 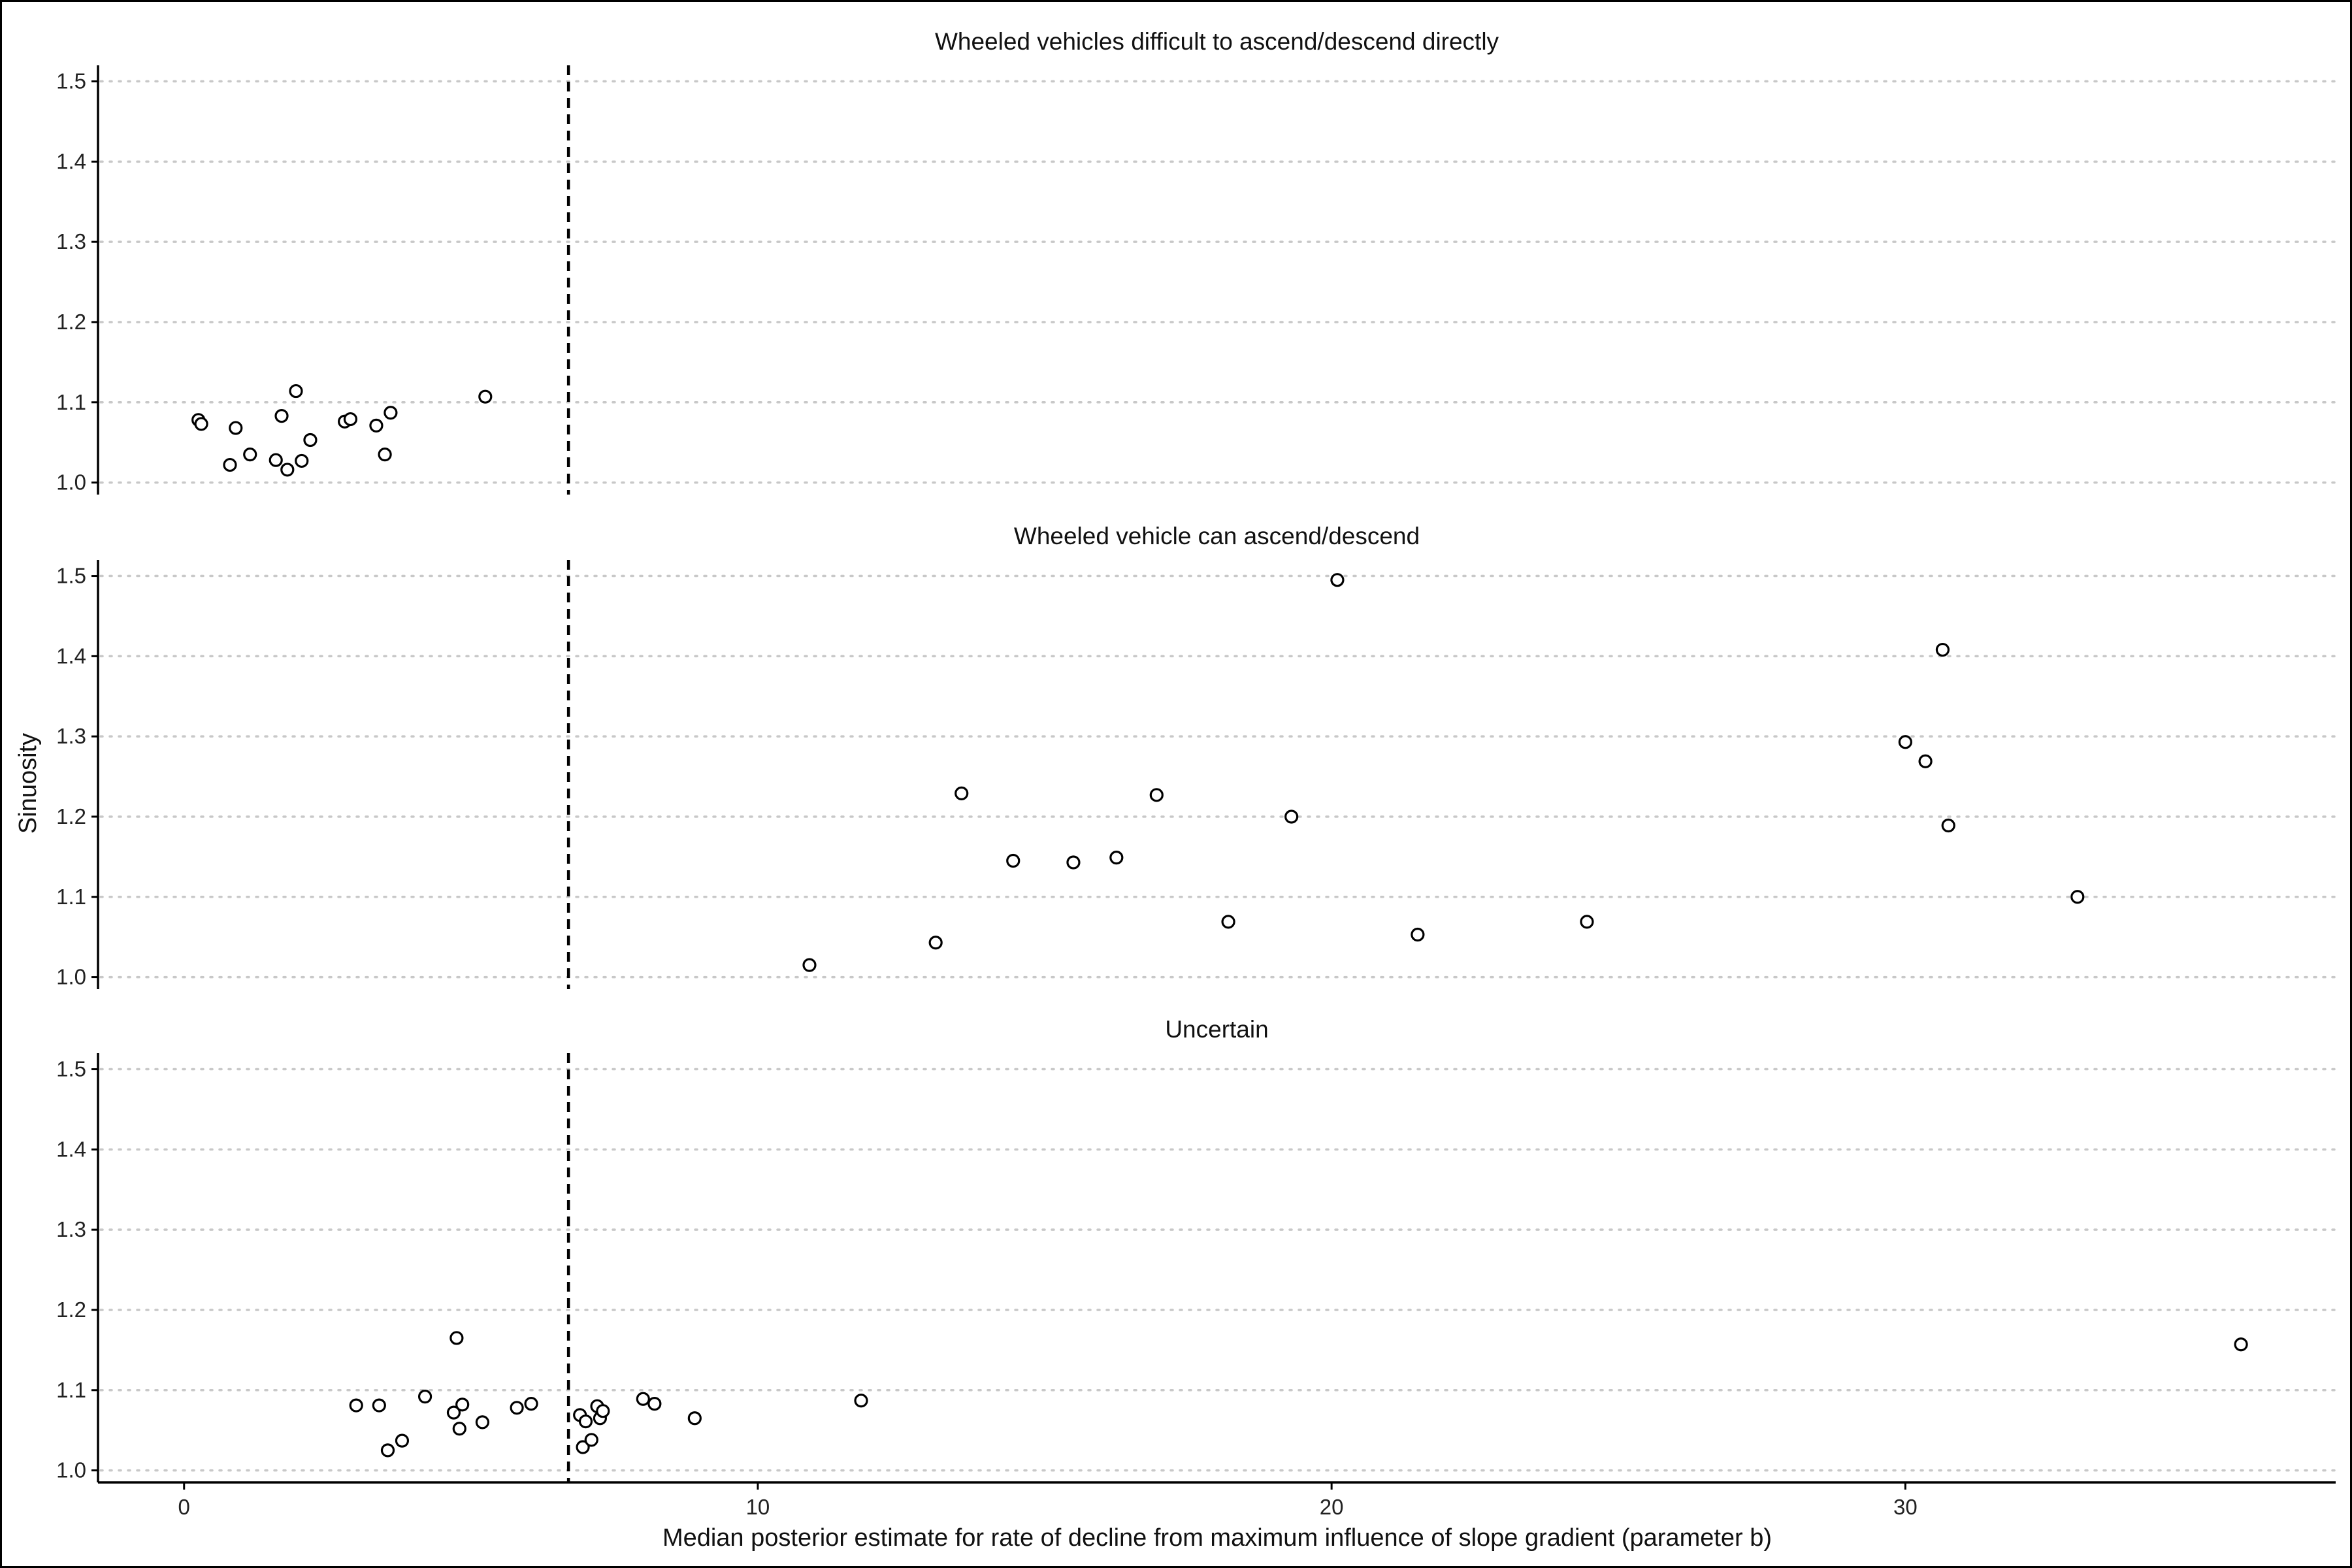 What do you see at coordinates (1217, 1500) in the screenshot?
I see `x-axis: 0 10 20 30` at bounding box center [1217, 1500].